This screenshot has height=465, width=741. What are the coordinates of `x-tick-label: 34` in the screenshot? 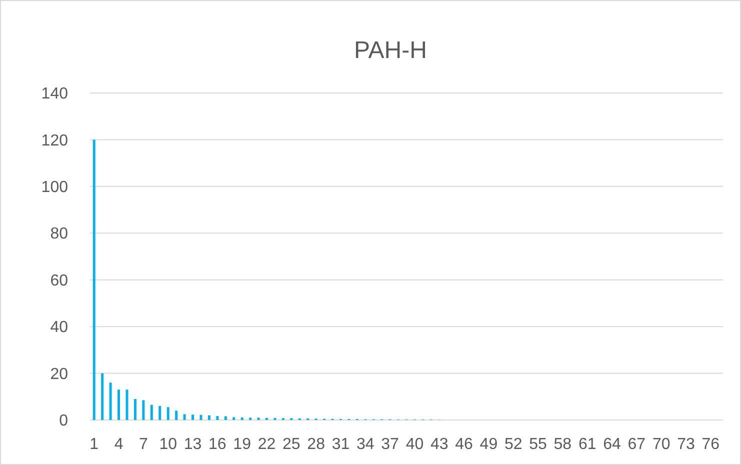 It's located at (365, 444).